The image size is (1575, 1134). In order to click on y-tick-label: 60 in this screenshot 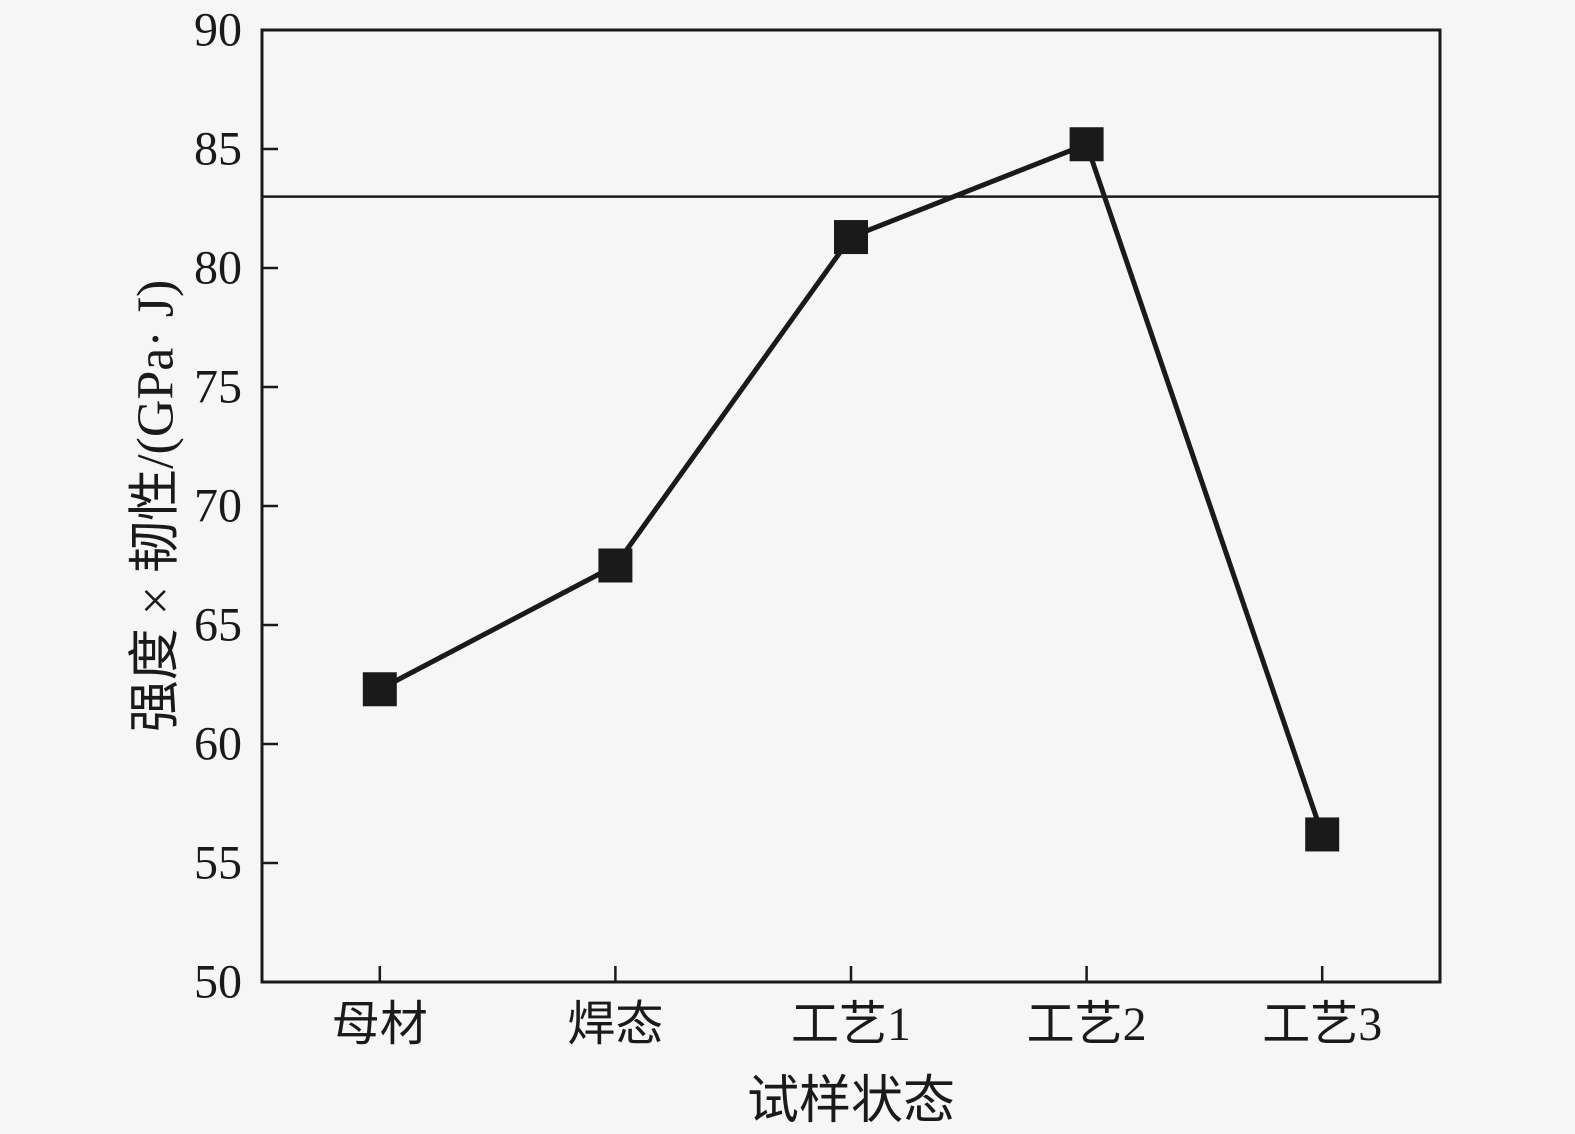, I will do `click(218, 744)`.